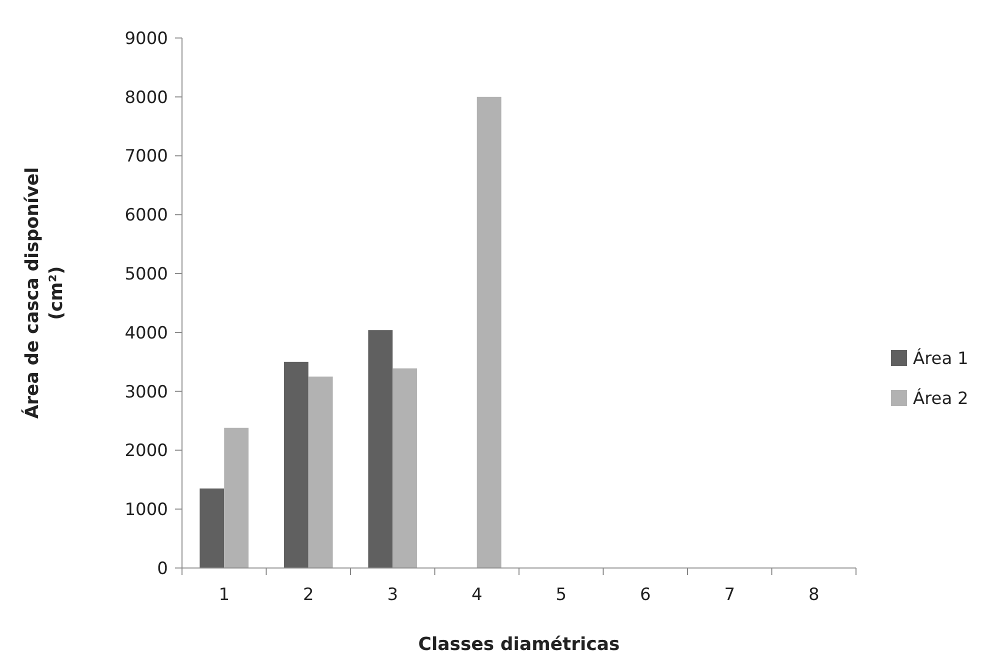 This screenshot has width=996, height=664. I want to click on y-tick-label: 8000, so click(146, 98).